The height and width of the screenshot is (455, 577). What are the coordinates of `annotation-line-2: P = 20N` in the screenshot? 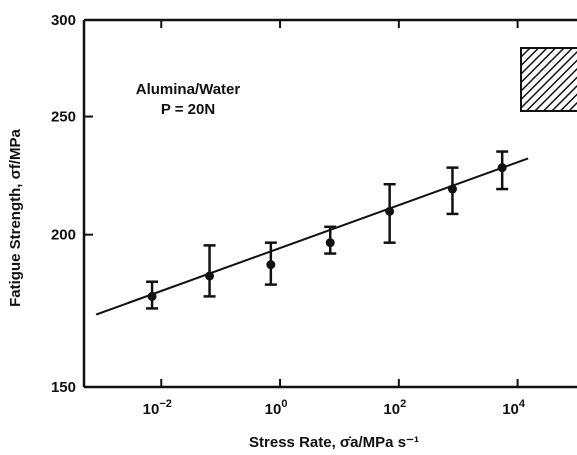 It's located at (188, 109).